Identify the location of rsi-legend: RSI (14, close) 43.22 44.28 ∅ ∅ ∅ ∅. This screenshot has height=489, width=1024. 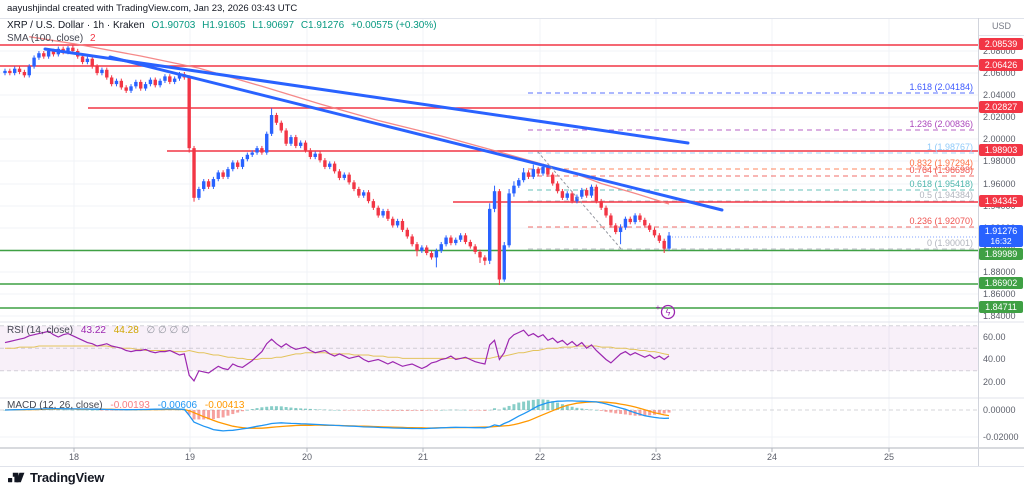
(98, 330).